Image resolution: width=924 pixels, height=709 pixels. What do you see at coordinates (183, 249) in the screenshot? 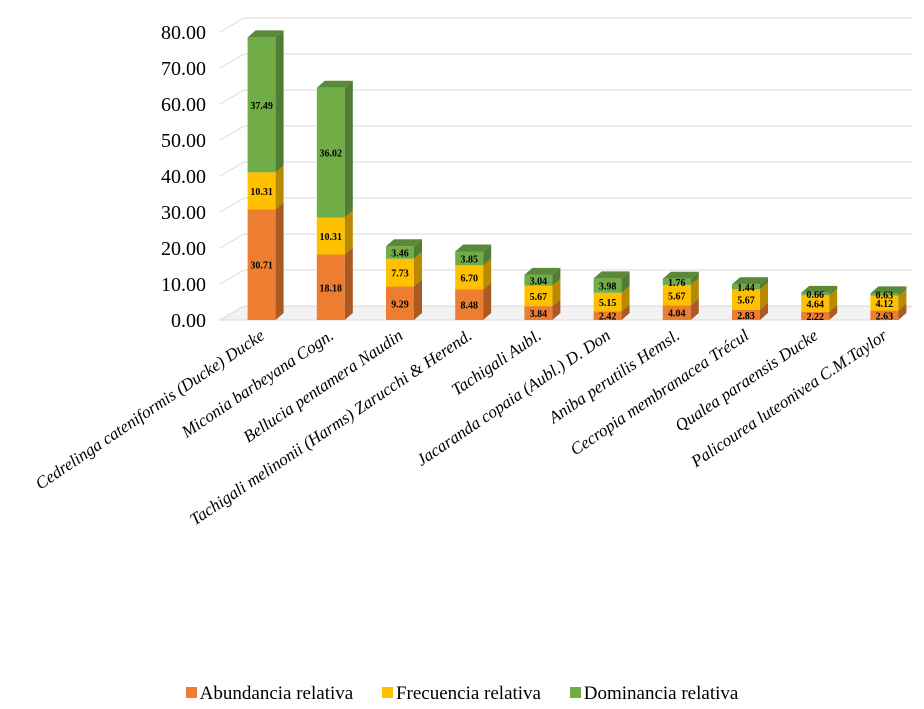
I see `y-tick-label: 20.00` at bounding box center [183, 249].